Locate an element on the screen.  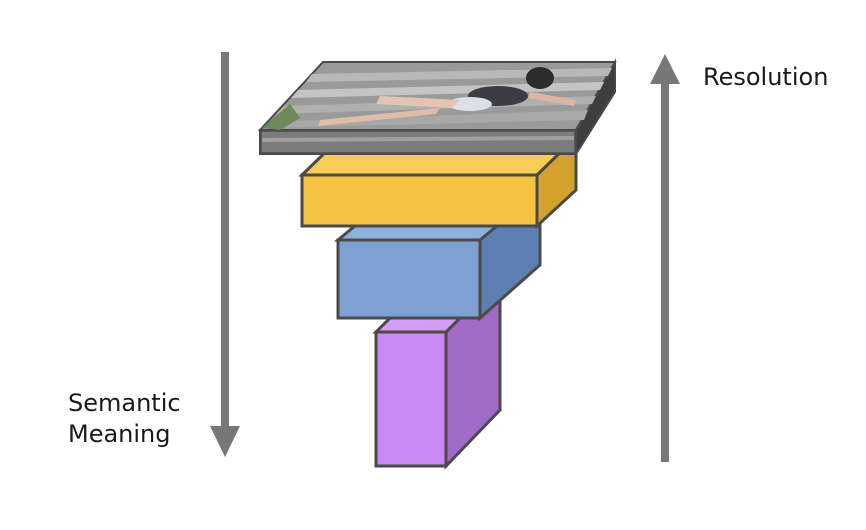
semantic-arrow is located at coordinates (225, 254).